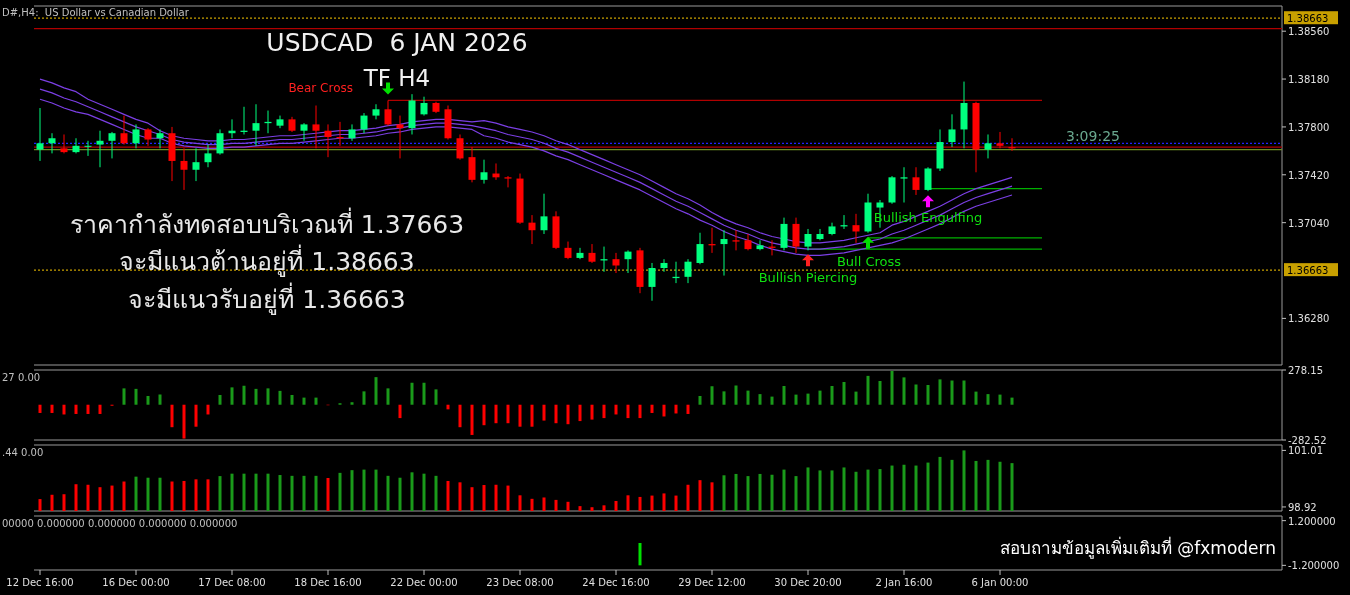 The width and height of the screenshot is (1350, 595). What do you see at coordinates (1308, 19) in the screenshot?
I see `ref-line-label: 1.38663` at bounding box center [1308, 19].